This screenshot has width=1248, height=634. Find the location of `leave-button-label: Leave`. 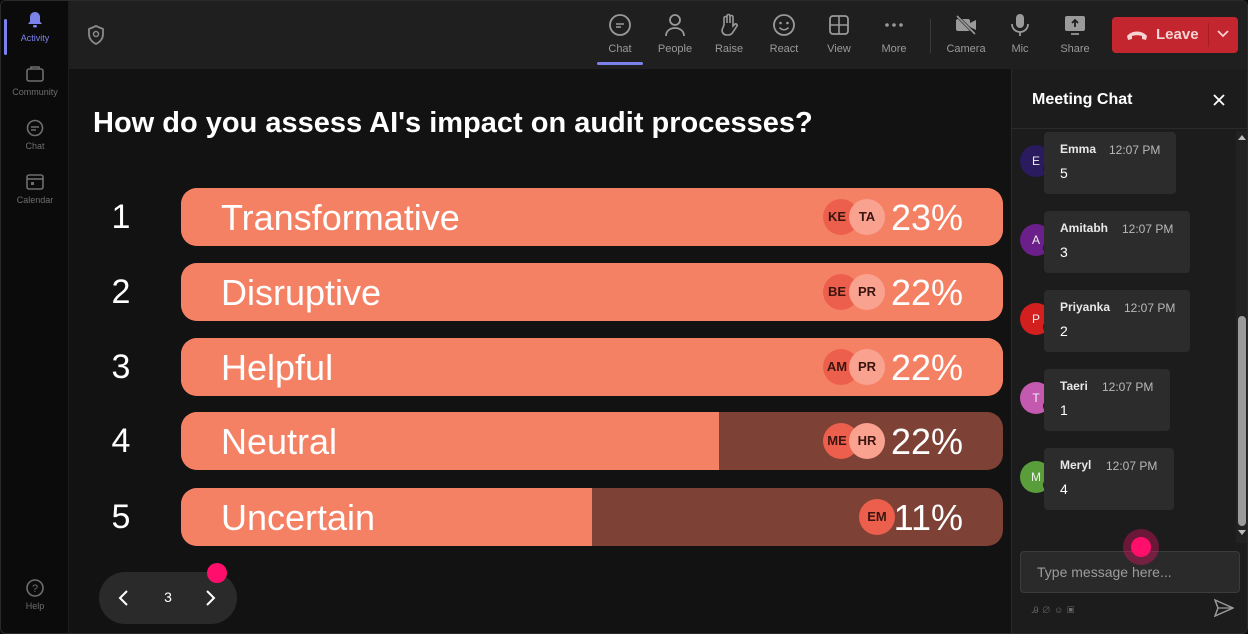

leave-button-label: Leave is located at coordinates (1177, 34).